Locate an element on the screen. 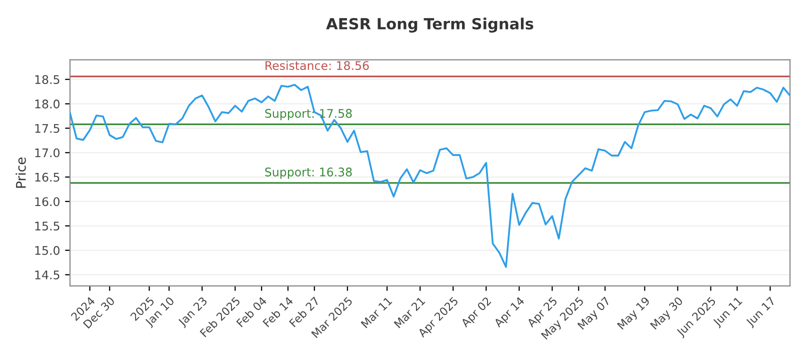 The width and height of the screenshot is (800, 350). ref-line-label: Support: 17.58 is located at coordinates (308, 114).